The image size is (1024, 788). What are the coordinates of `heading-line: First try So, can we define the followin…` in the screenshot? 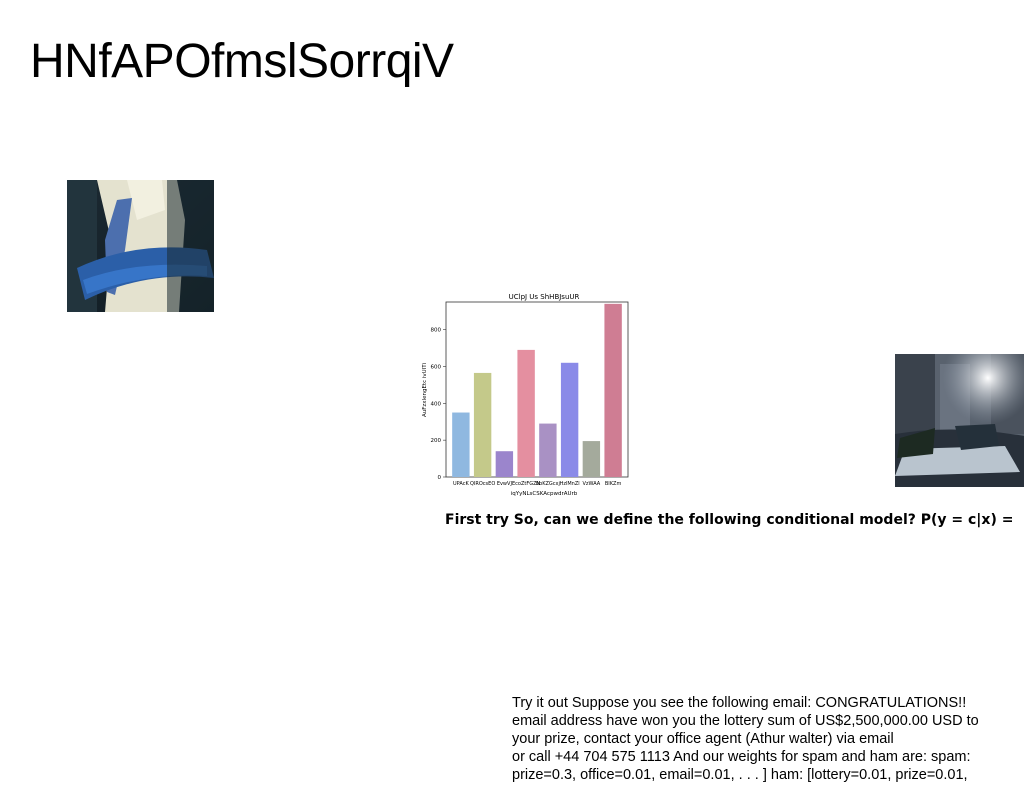 It's located at (729, 520).